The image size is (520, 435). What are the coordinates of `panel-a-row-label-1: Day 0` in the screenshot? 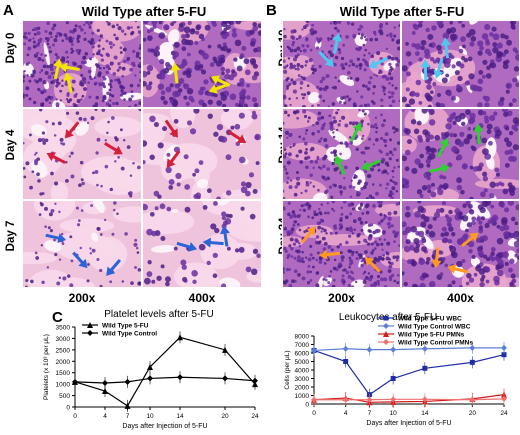 It's located at (11, 48).